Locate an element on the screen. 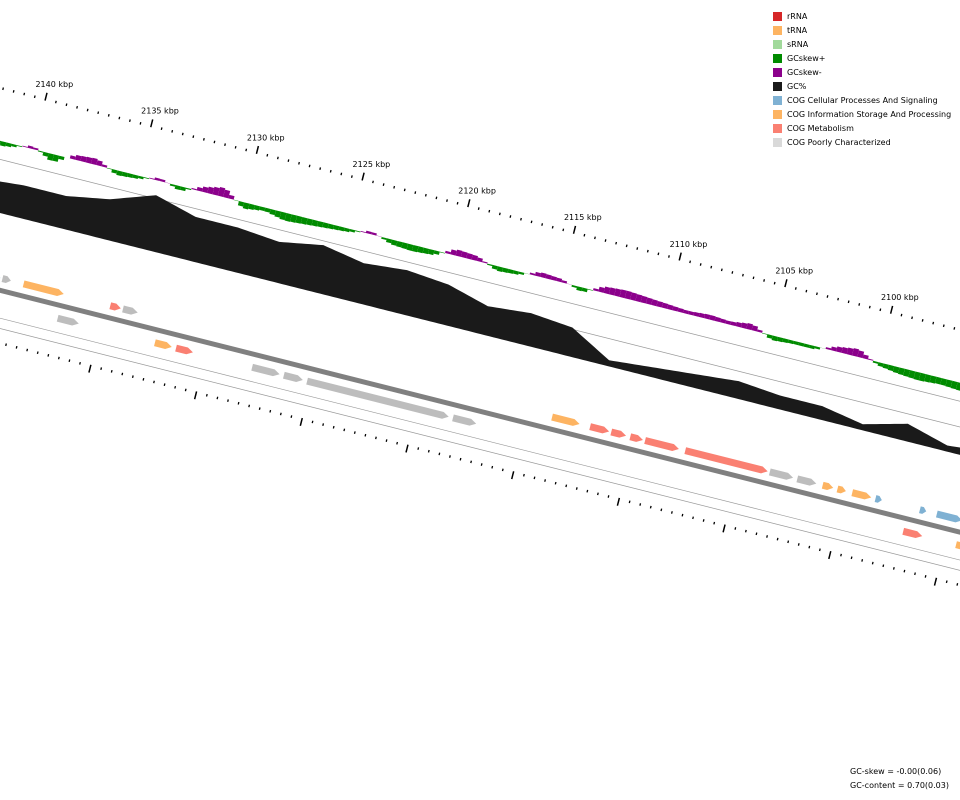  gc-skew-stat: GC-skew = -0.00(0.06) is located at coordinates (896, 771).